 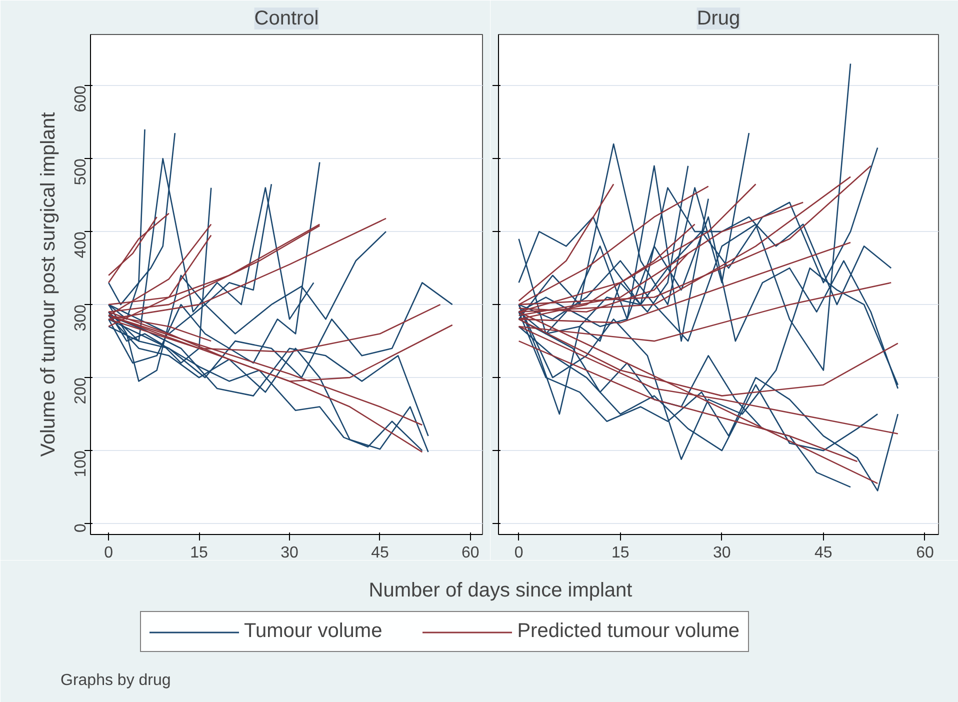 I want to click on chart-title: Drug, so click(x=718, y=19).